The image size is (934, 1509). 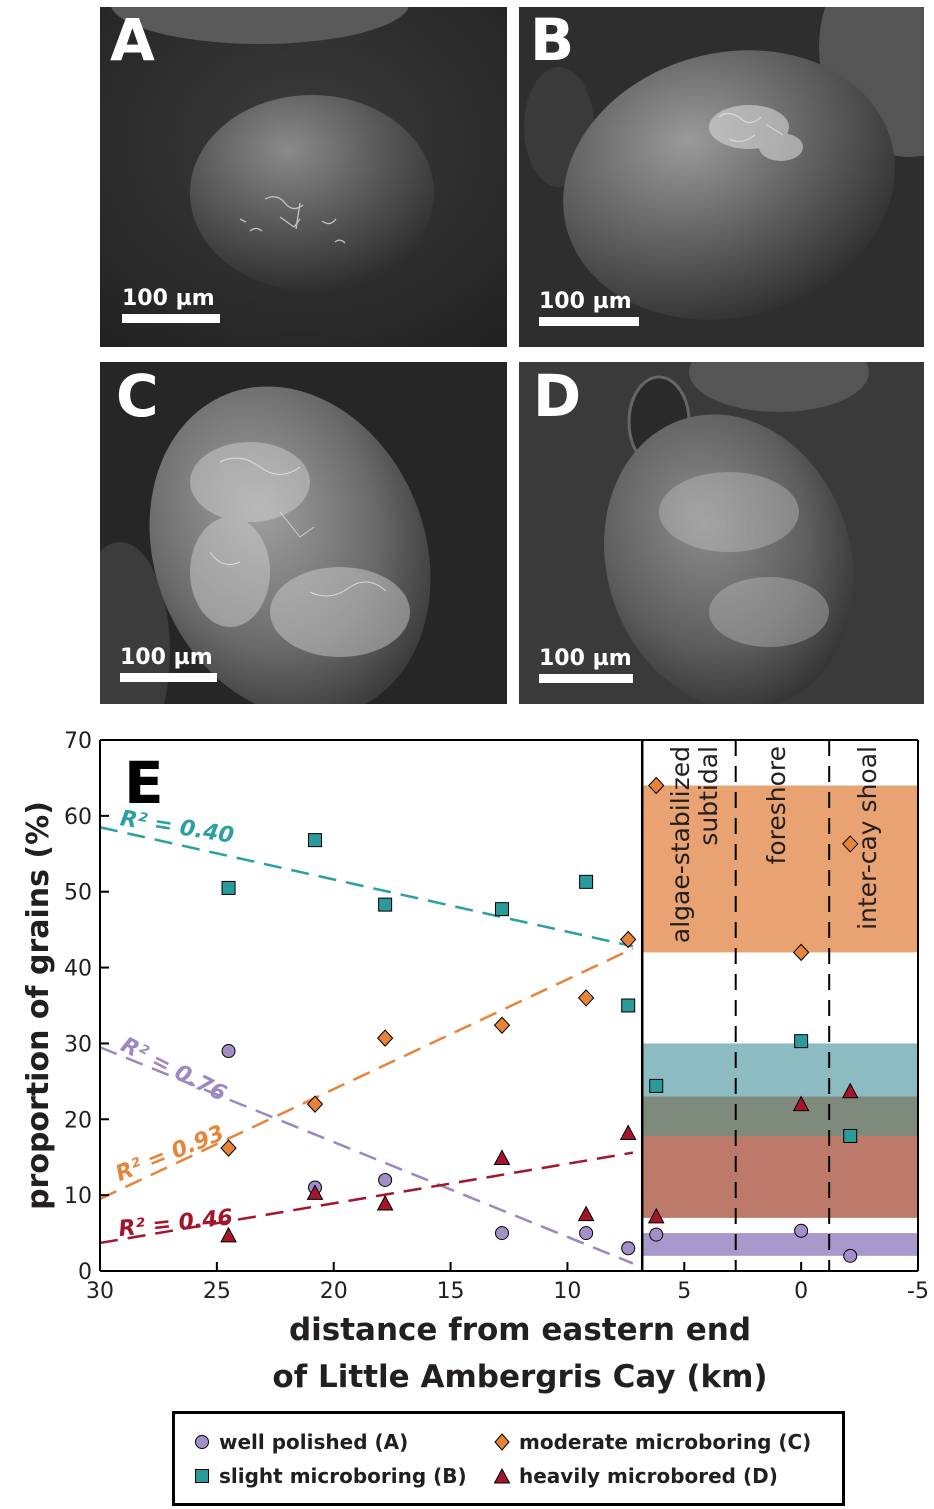 I want to click on scale-bar-b, so click(x=589, y=321).